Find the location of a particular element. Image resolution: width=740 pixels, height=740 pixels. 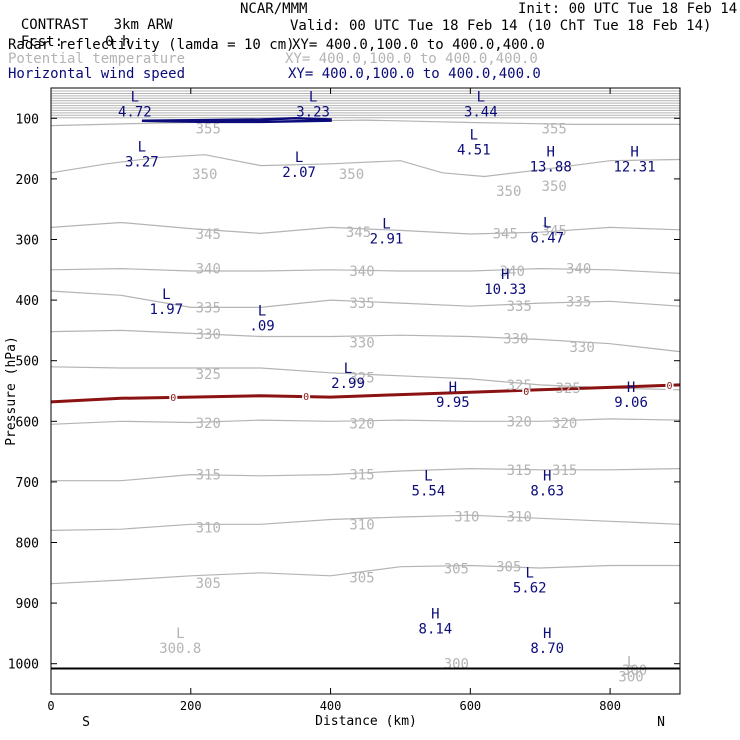

project-label: CONTRAST 3km ARW is located at coordinates (96, 25).